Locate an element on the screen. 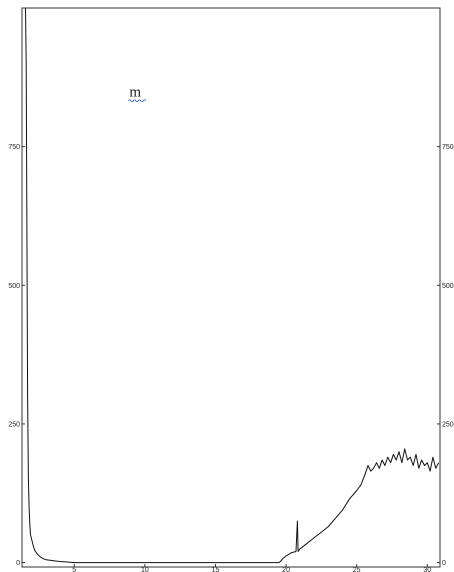  y-axis-left: 0 250 500 750 is located at coordinates (16, 355).